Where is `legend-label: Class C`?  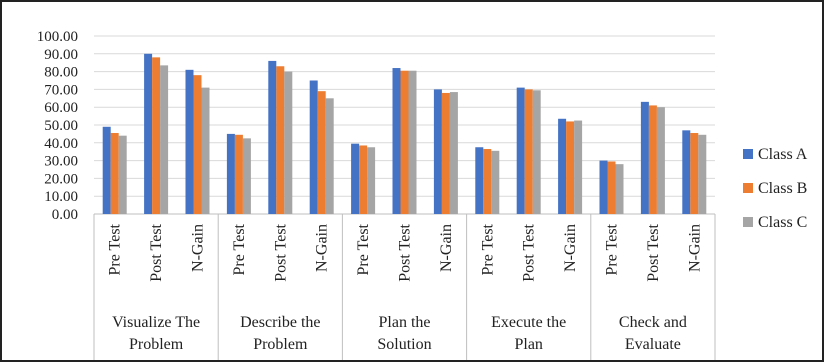 legend-label: Class C is located at coordinates (782, 222).